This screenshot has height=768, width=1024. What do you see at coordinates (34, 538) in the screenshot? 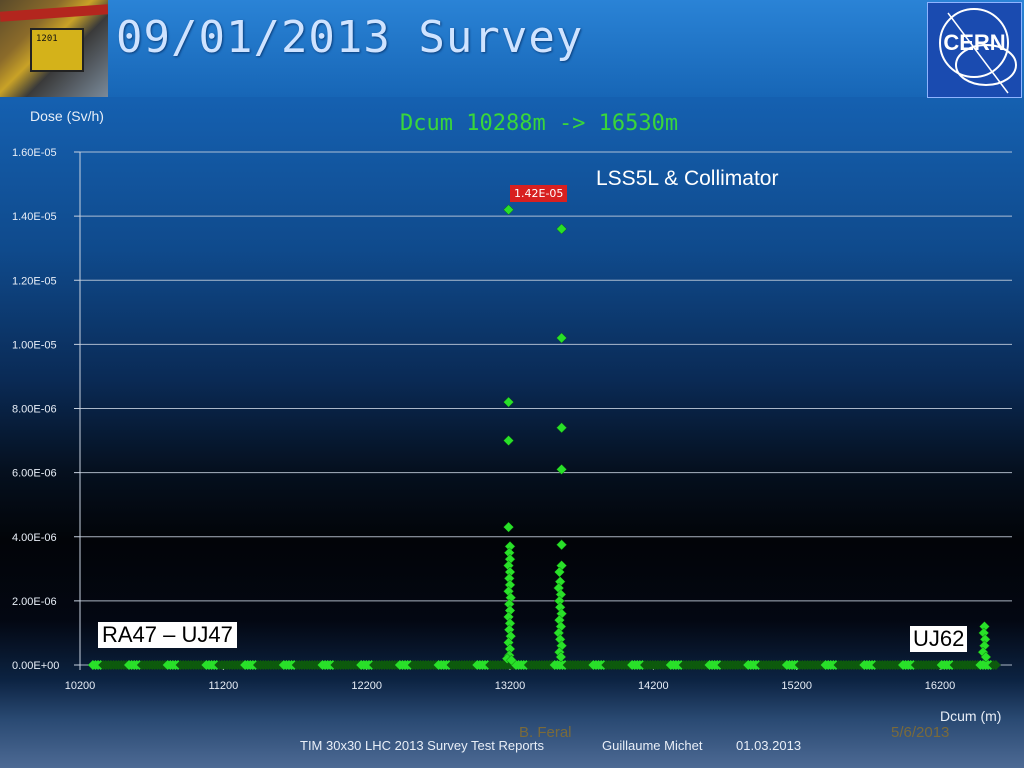
I see `y-tick-label: 4.00E-06` at bounding box center [34, 538].